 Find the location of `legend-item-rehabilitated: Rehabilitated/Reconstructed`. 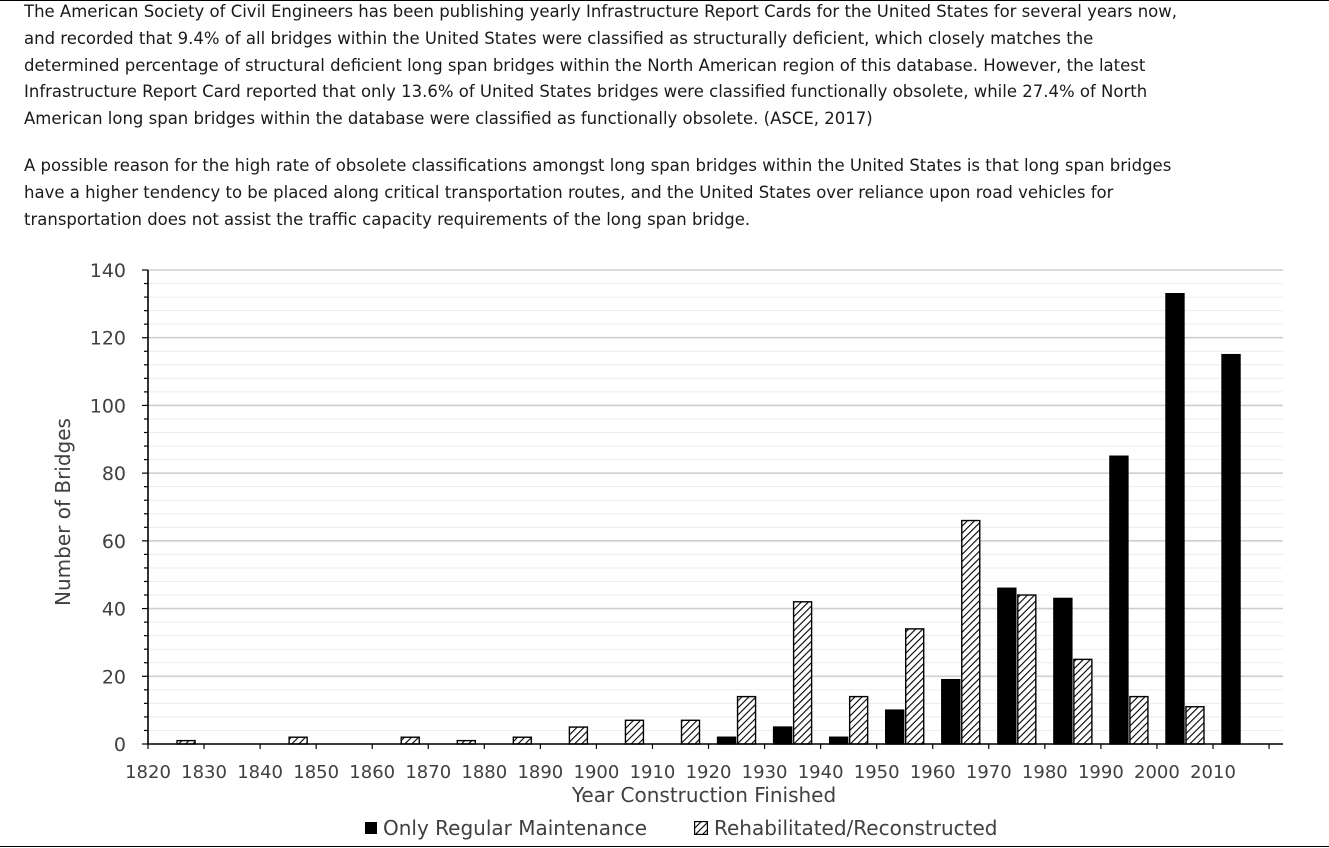

legend-item-rehabilitated: Rehabilitated/Reconstructed is located at coordinates (846, 828).